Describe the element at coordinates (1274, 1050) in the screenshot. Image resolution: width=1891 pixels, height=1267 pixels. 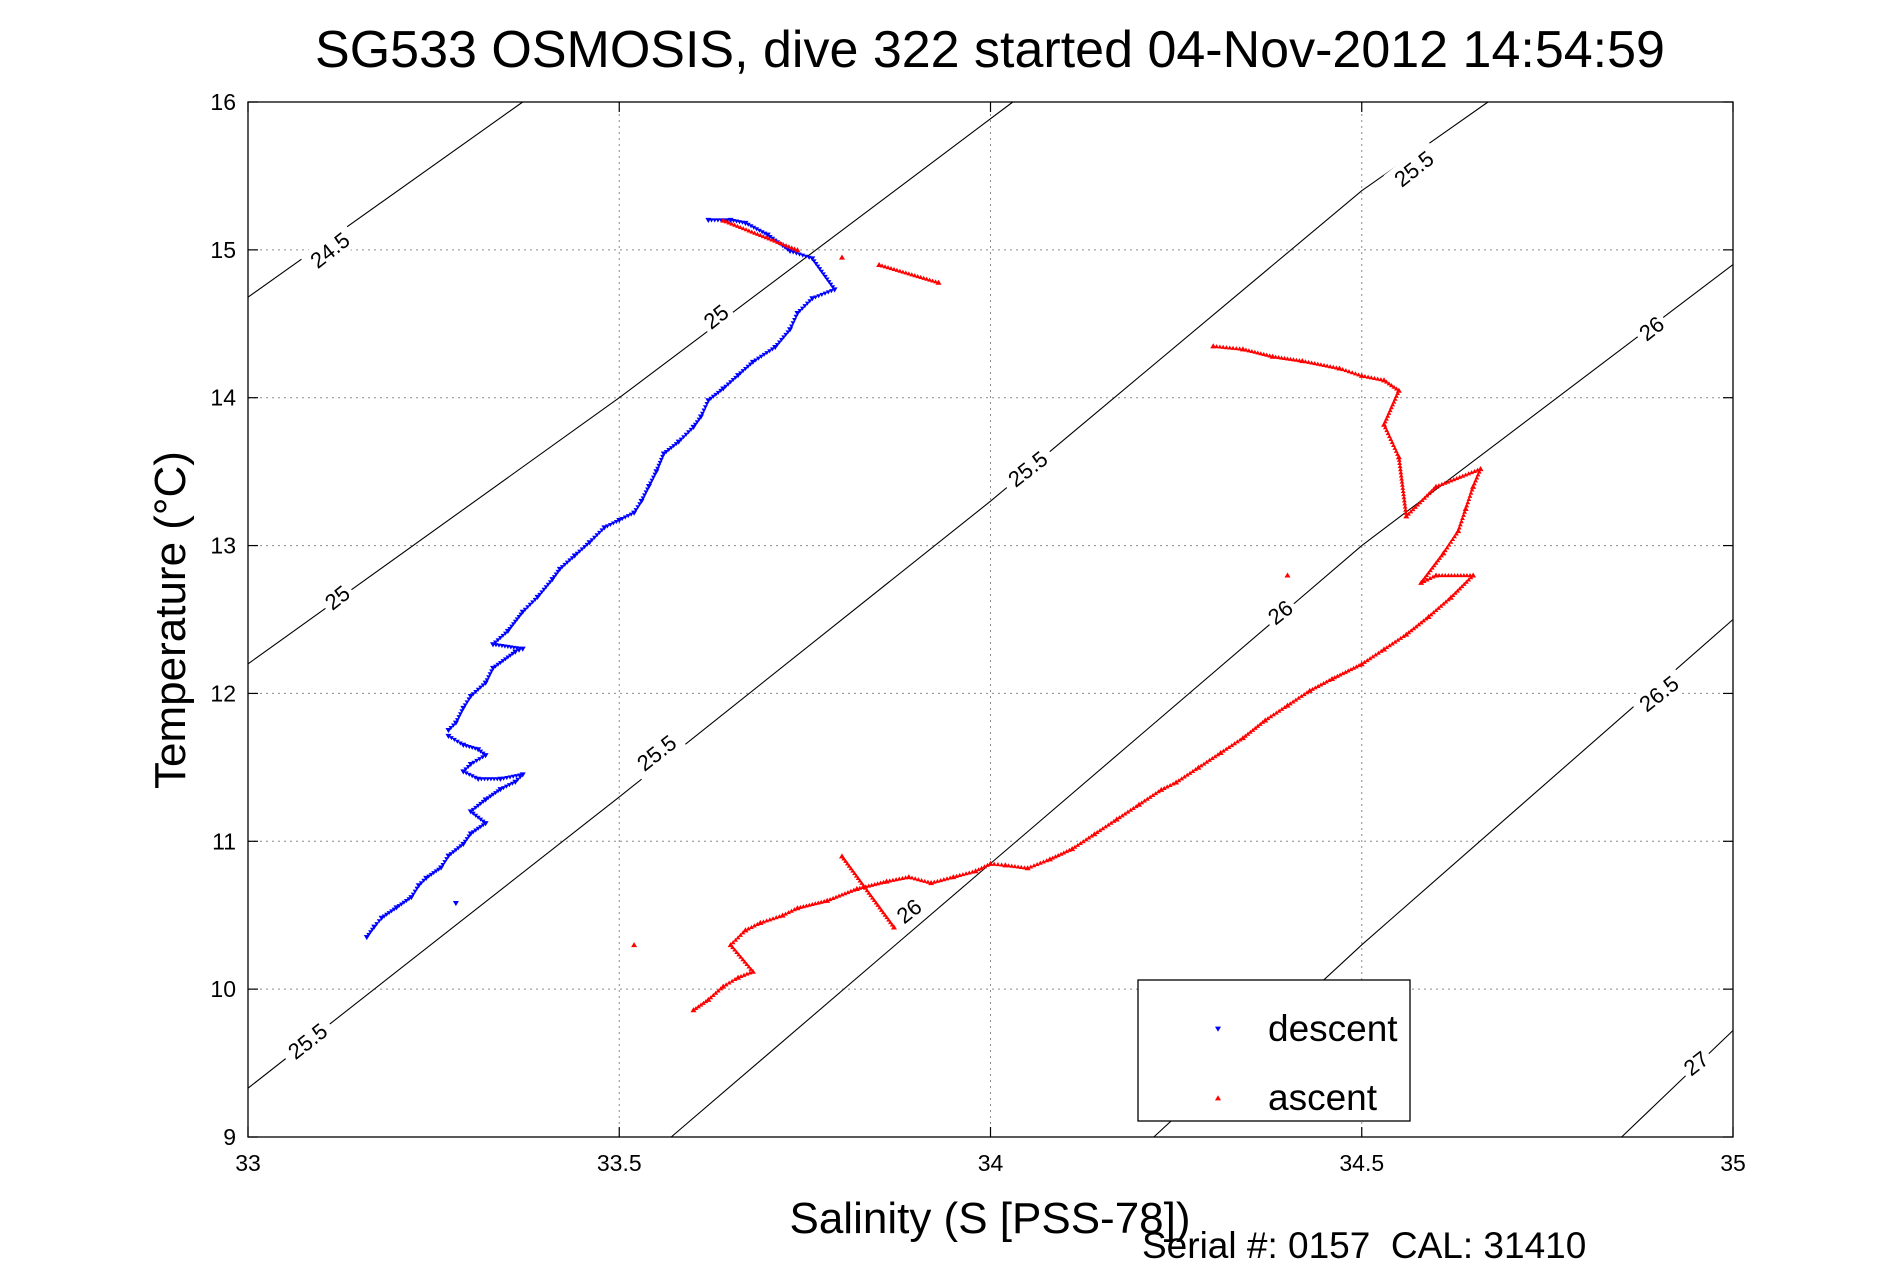
I see `legend: descent ascent` at that location.